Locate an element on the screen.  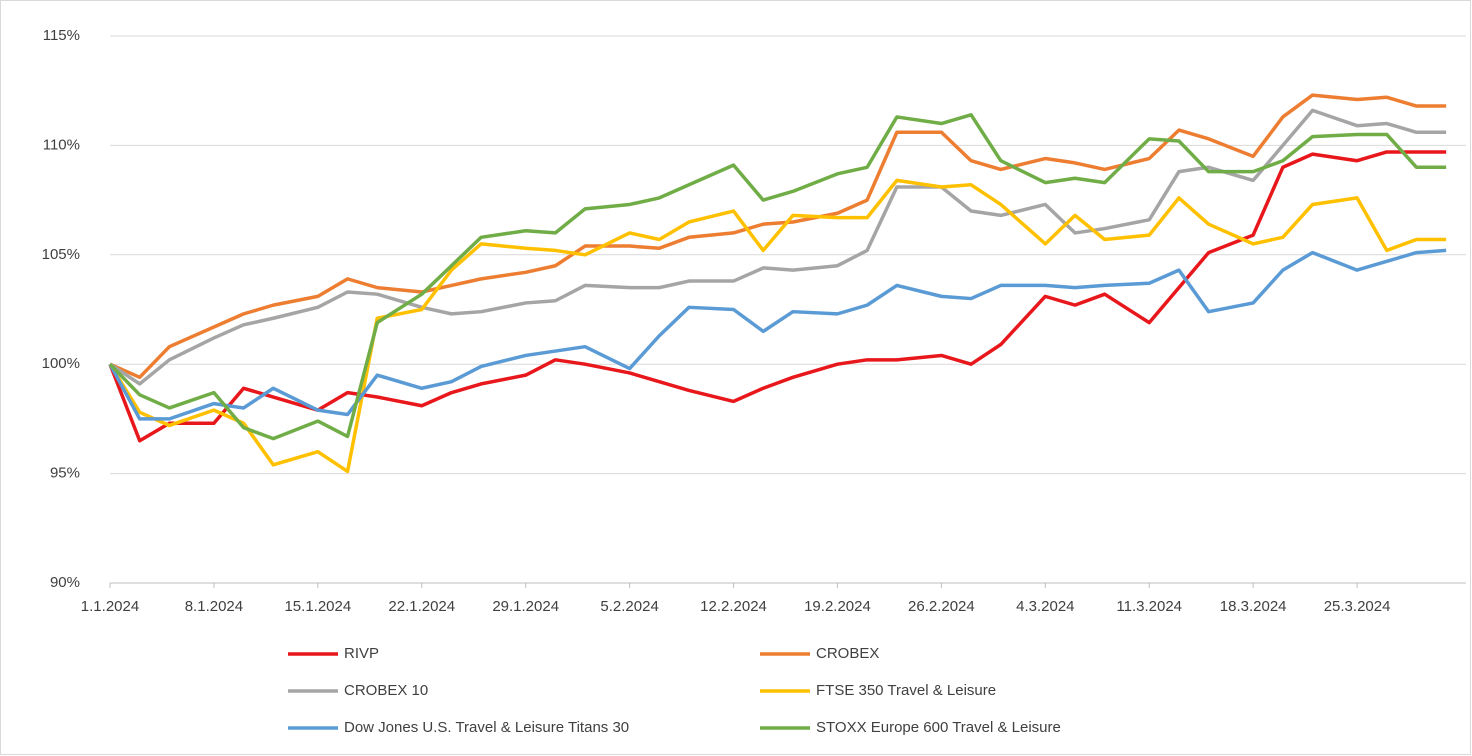
x-tick-label: 25.3.2024 is located at coordinates (1357, 606).